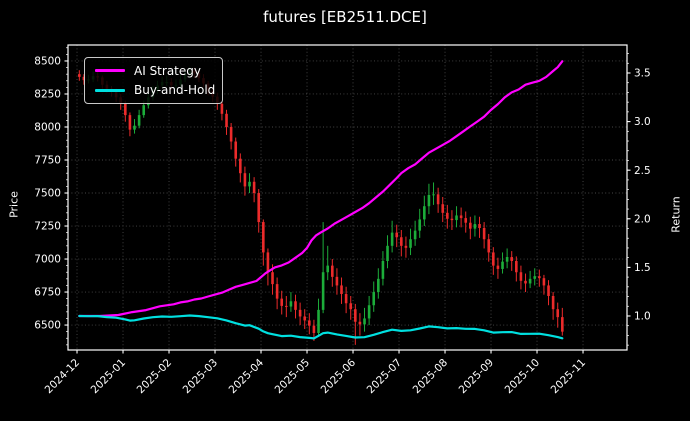 The width and height of the screenshot is (690, 421). I want to click on x-tick-label: 2025-10, so click(523, 377).